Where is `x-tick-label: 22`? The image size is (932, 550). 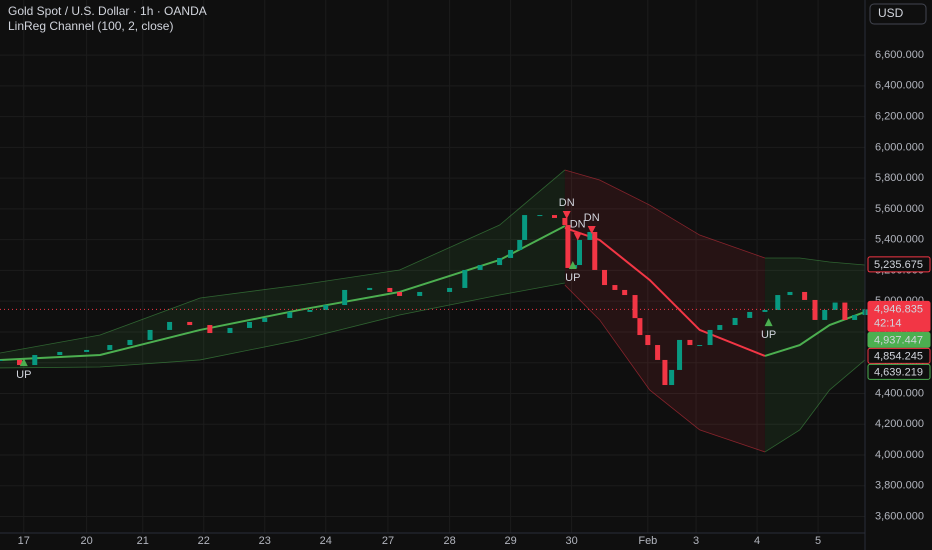 x-tick-label: 22 is located at coordinates (204, 541).